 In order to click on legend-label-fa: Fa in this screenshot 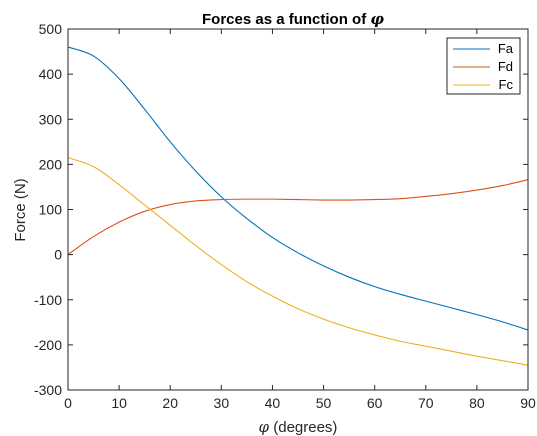, I will do `click(506, 48)`.